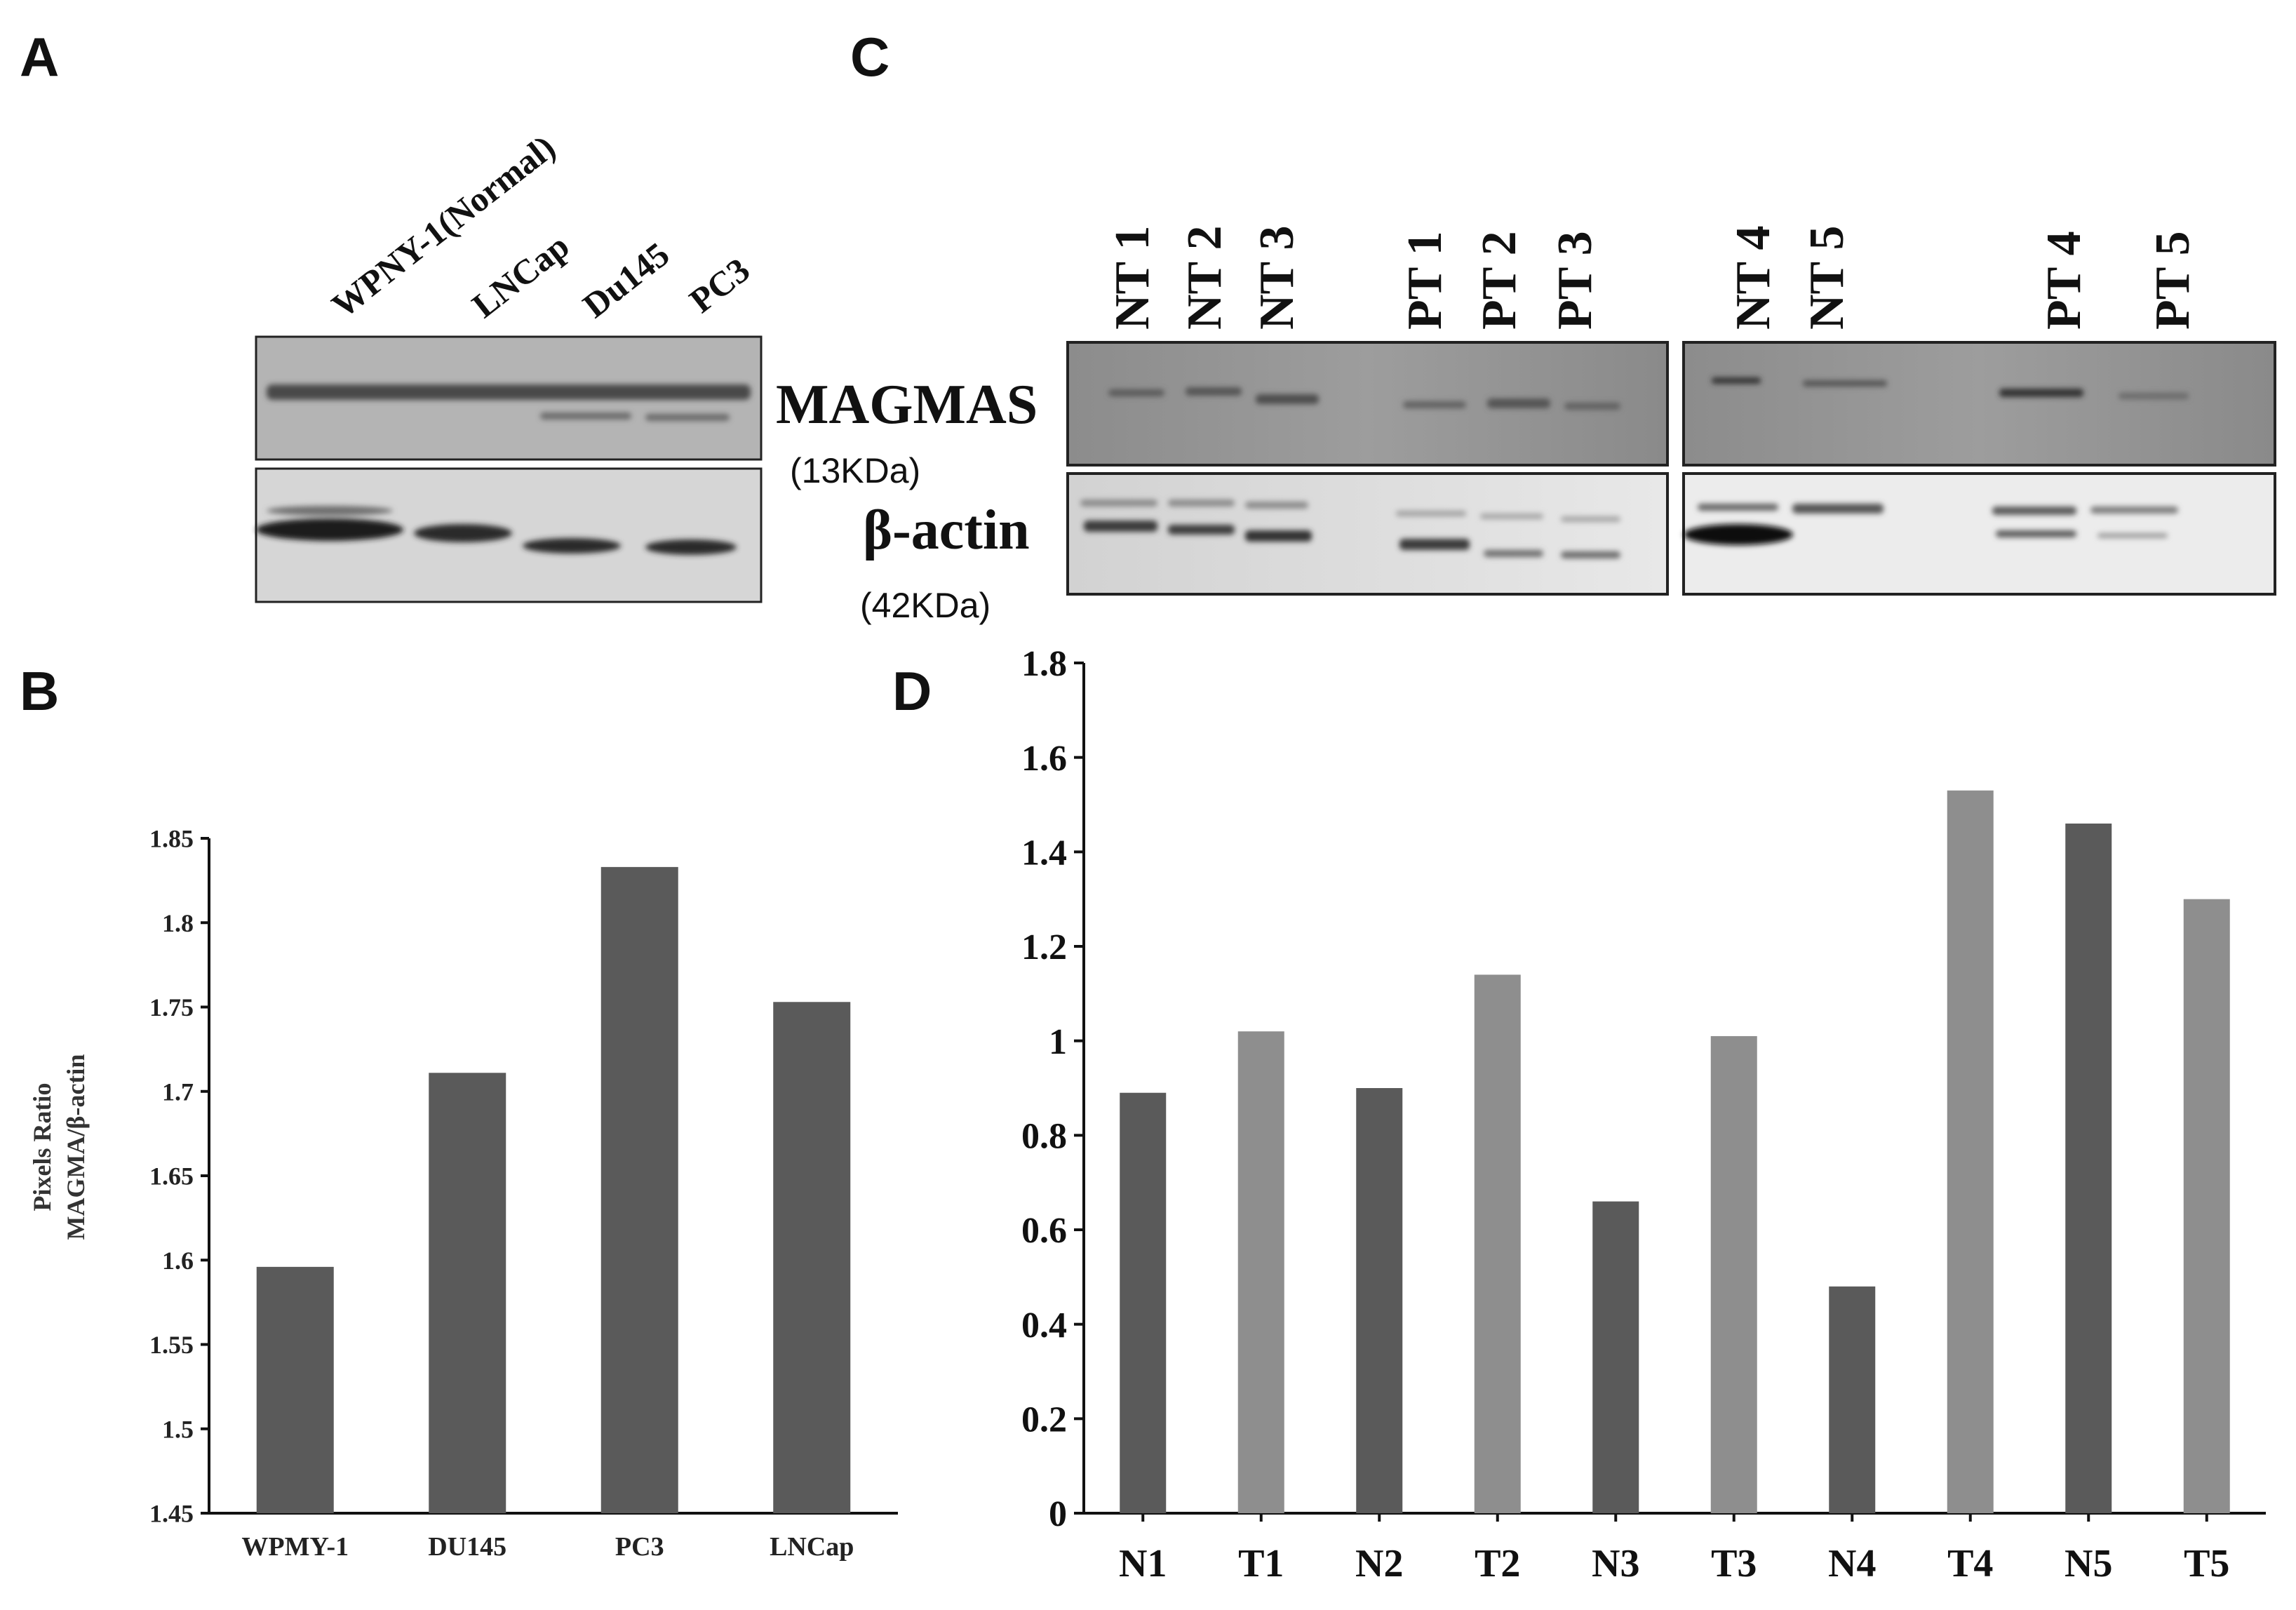  I want to click on x-tick-label: N4, so click(1852, 1564).